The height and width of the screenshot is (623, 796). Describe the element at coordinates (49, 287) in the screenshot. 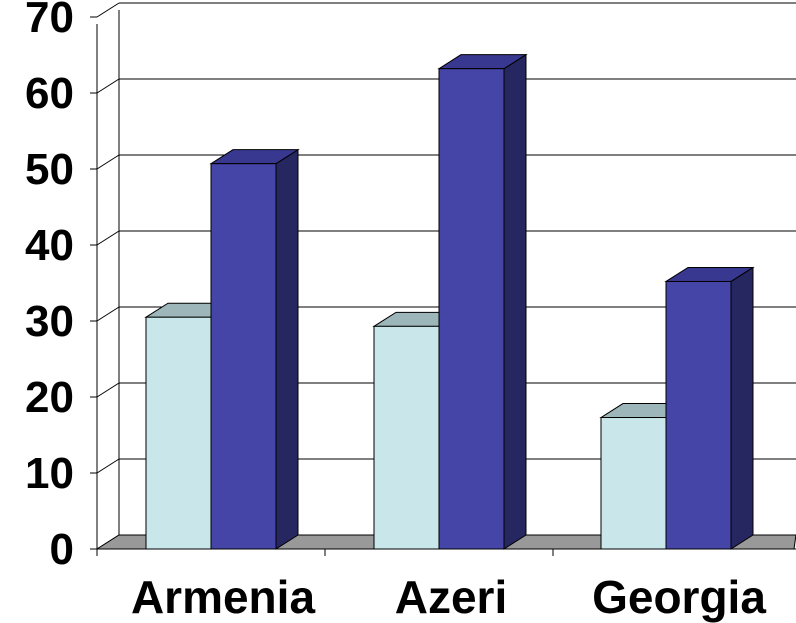

I see `y-axis-tick-labels: 0 10 20 30 40 50 60 70` at that location.